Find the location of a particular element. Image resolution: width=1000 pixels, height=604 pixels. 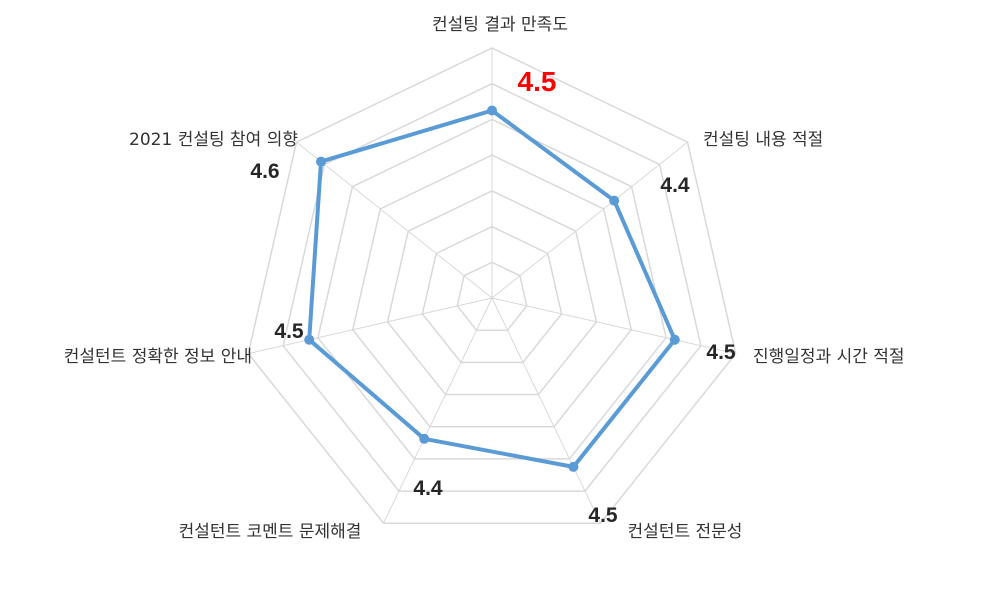

axis-label-5: 컨설턴트 정확한 정보 안내 is located at coordinates (158, 357).